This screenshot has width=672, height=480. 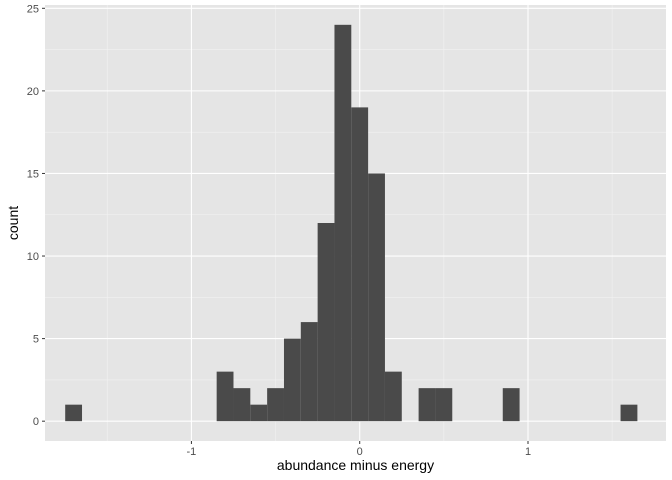 What do you see at coordinates (36, 422) in the screenshot?
I see `y-tick-label: 0` at bounding box center [36, 422].